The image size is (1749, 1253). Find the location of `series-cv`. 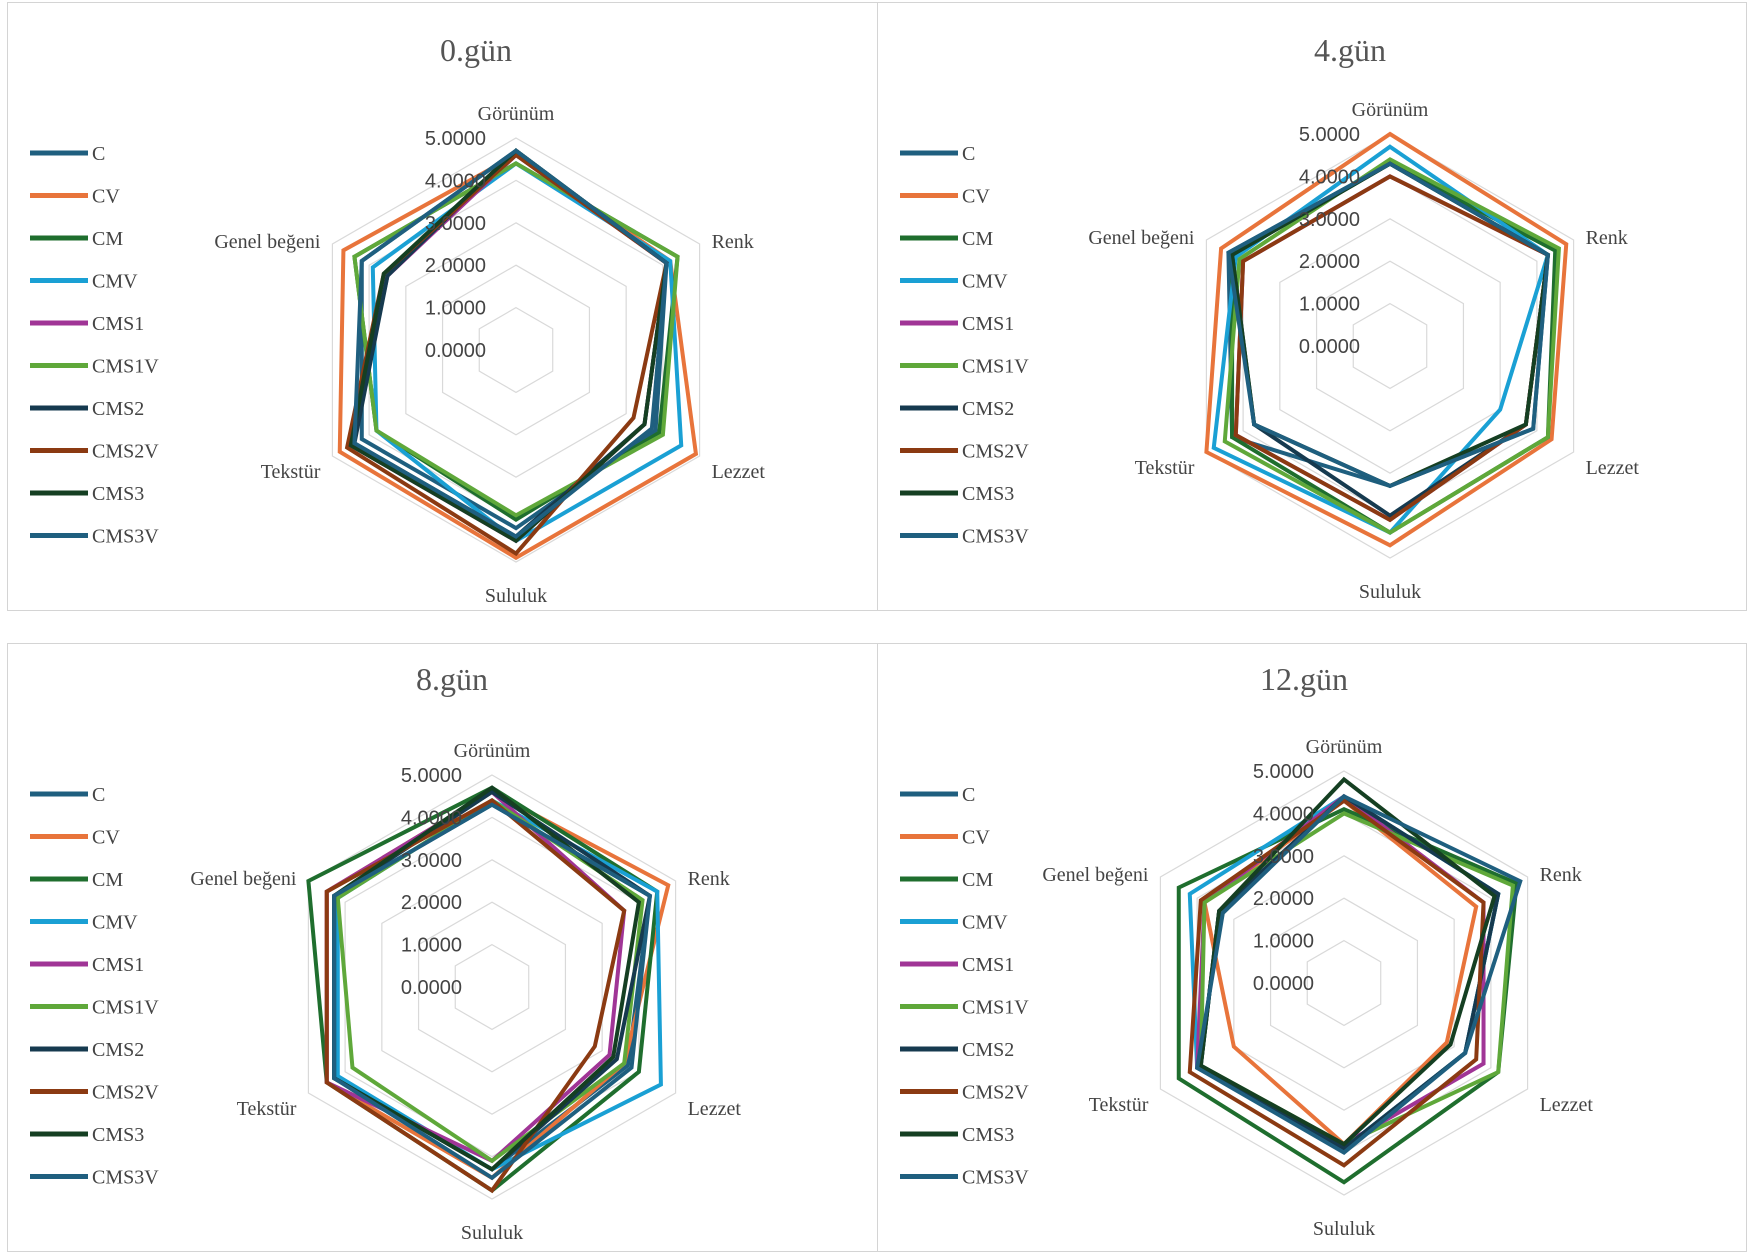

series-cv is located at coordinates (518, 356).